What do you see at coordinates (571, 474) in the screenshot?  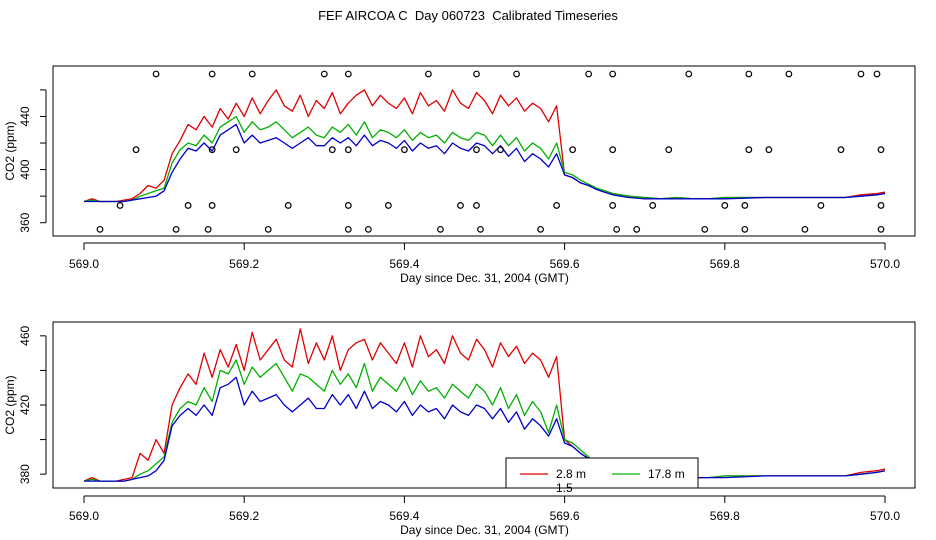 I see `legend-label: 2.8 m` at bounding box center [571, 474].